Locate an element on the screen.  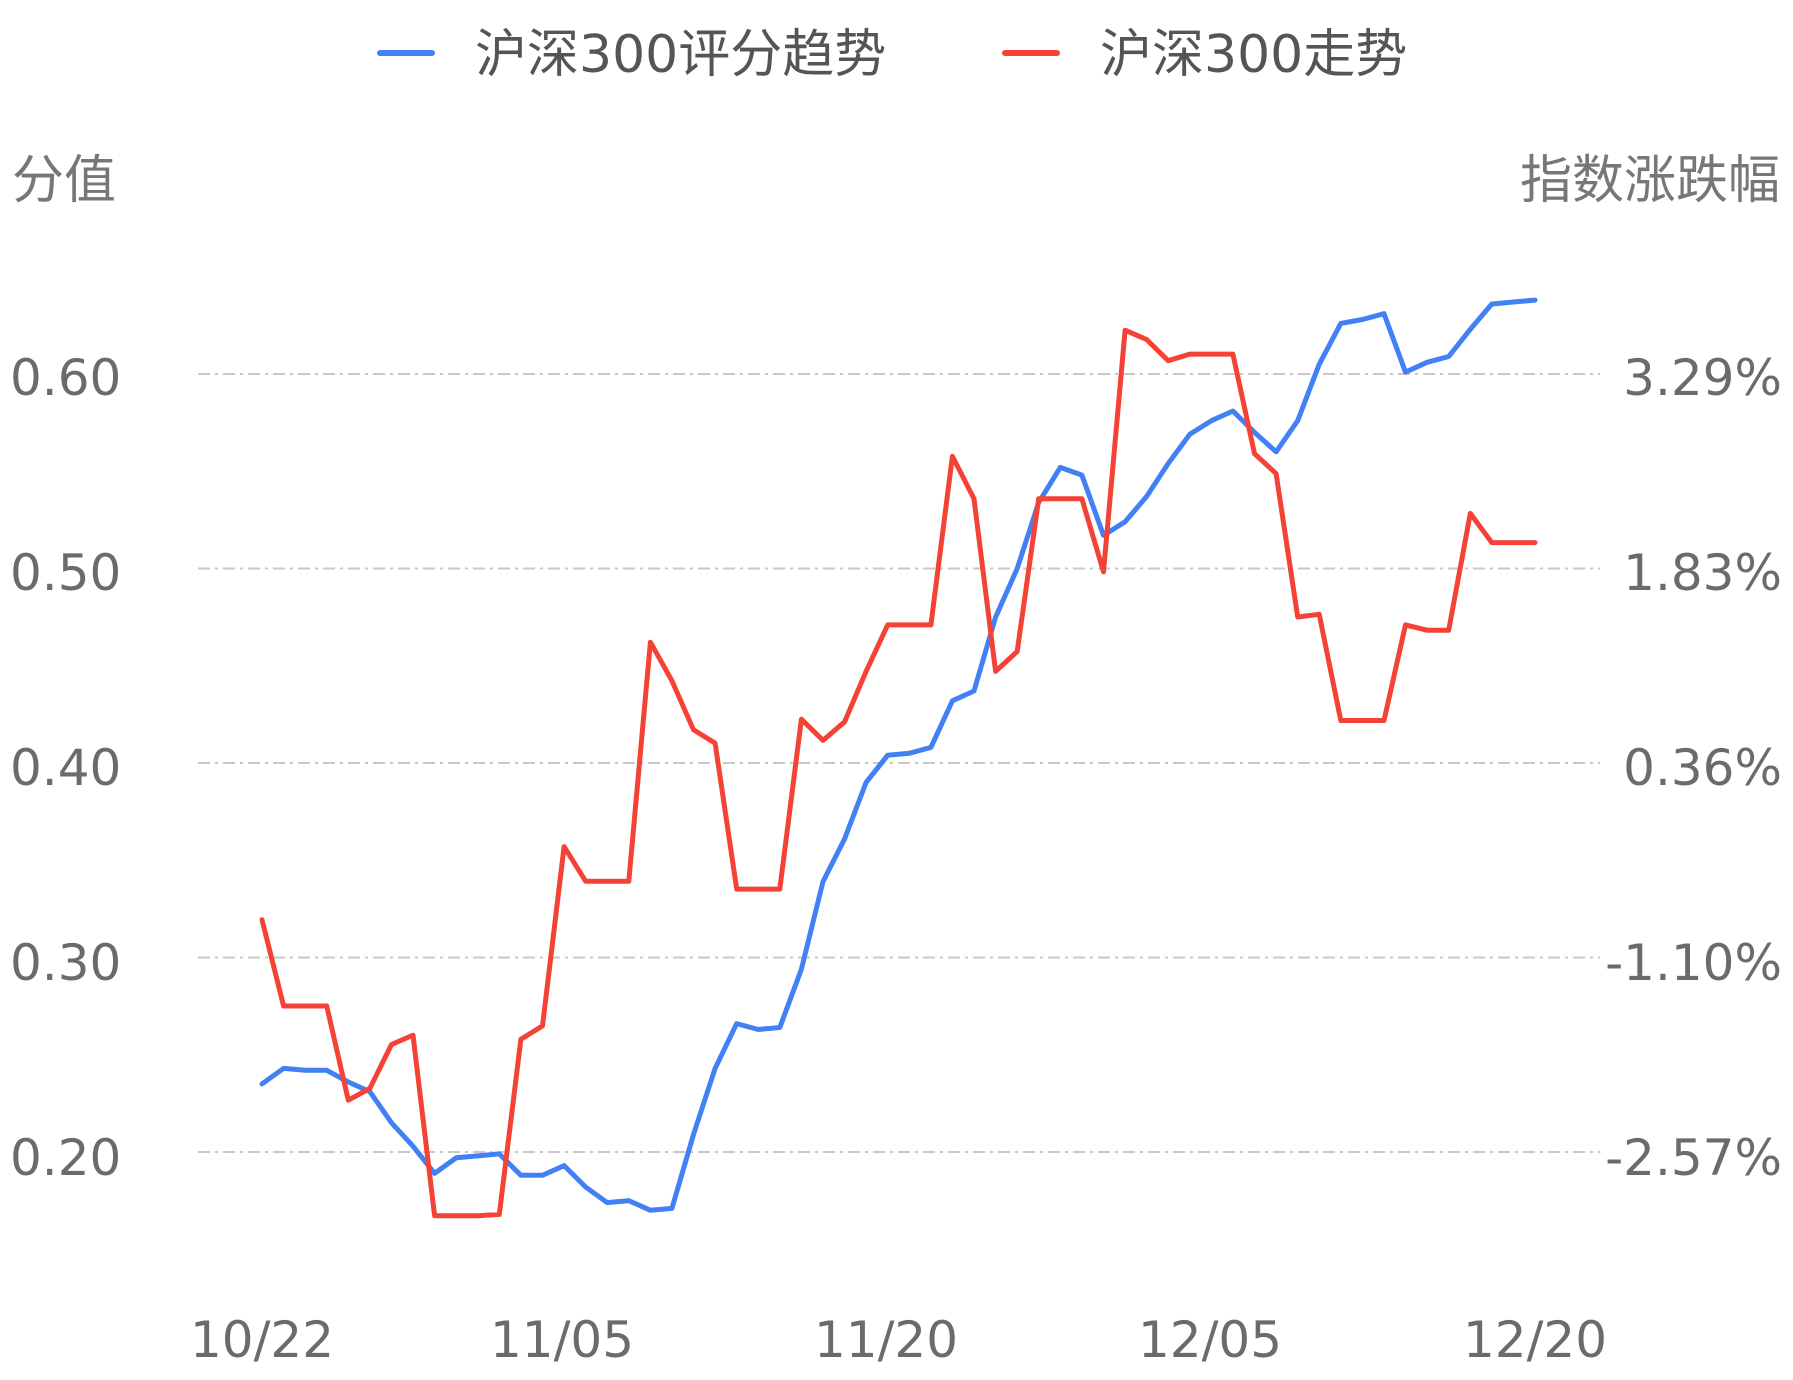
x-axis: 10/22 11/05 11/20 12/05 12/20 is located at coordinates (898, 1340).